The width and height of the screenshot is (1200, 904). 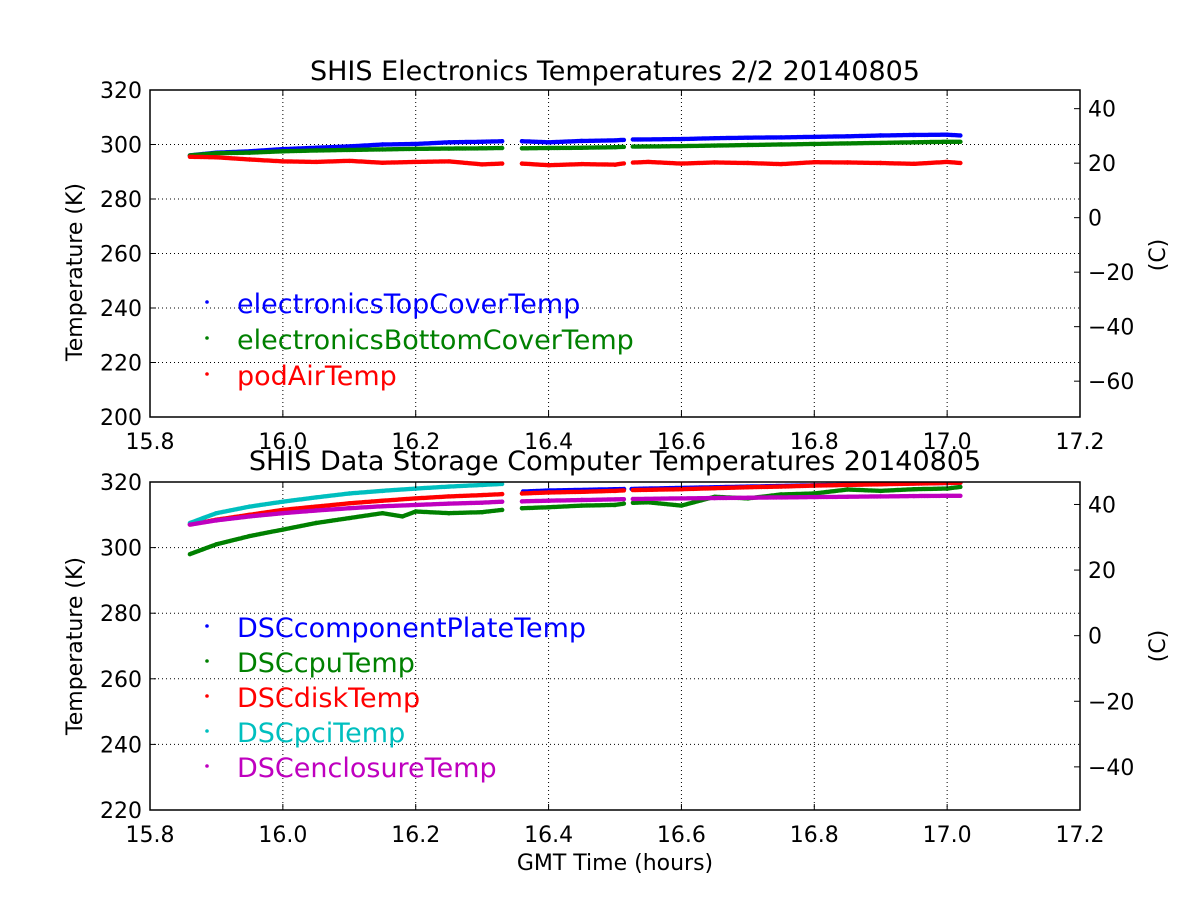 What do you see at coordinates (615, 863) in the screenshot?
I see `x-axis-label: GMT Time (hours)` at bounding box center [615, 863].